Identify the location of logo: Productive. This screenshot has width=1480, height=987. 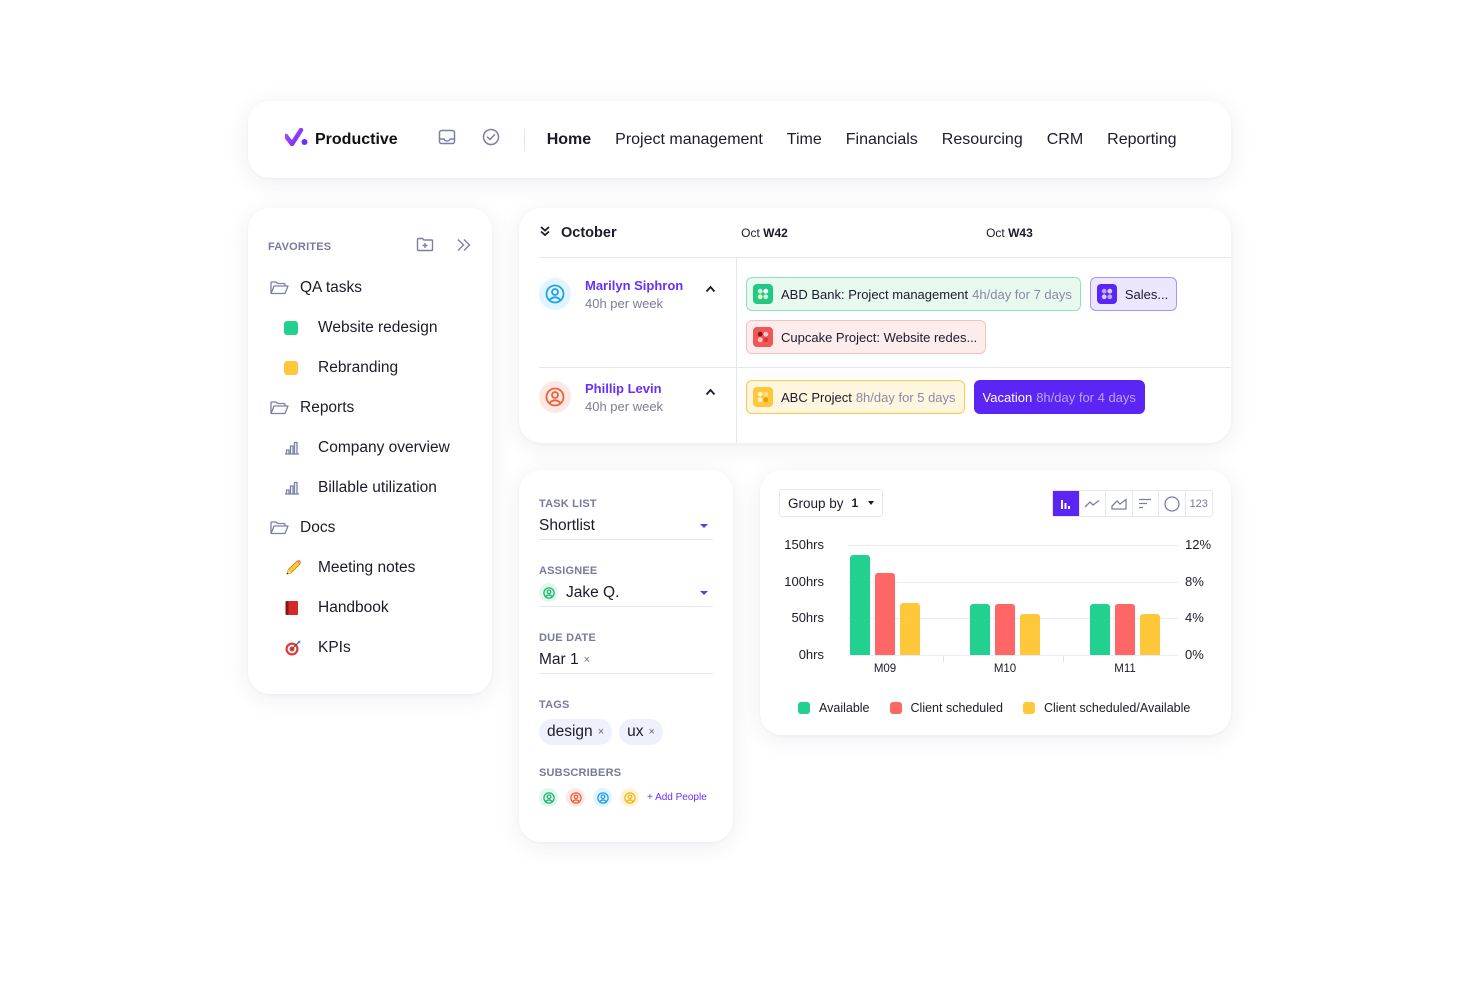
(340, 139).